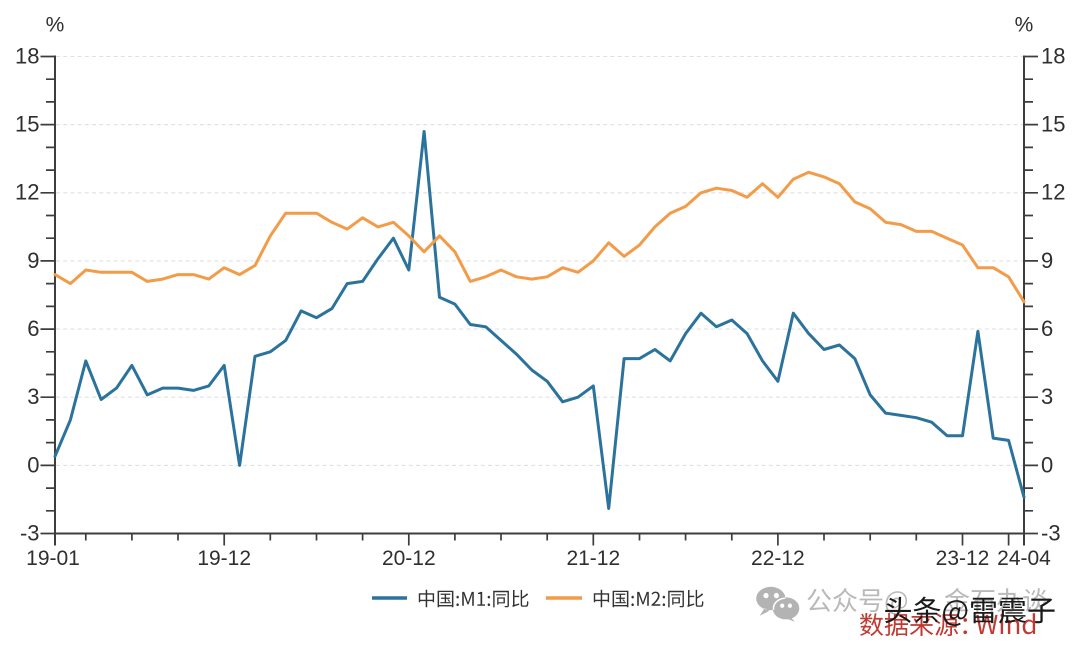 Image resolution: width=1080 pixels, height=652 pixels. Describe the element at coordinates (963, 558) in the screenshot. I see `svg-text: 23-12` at that location.